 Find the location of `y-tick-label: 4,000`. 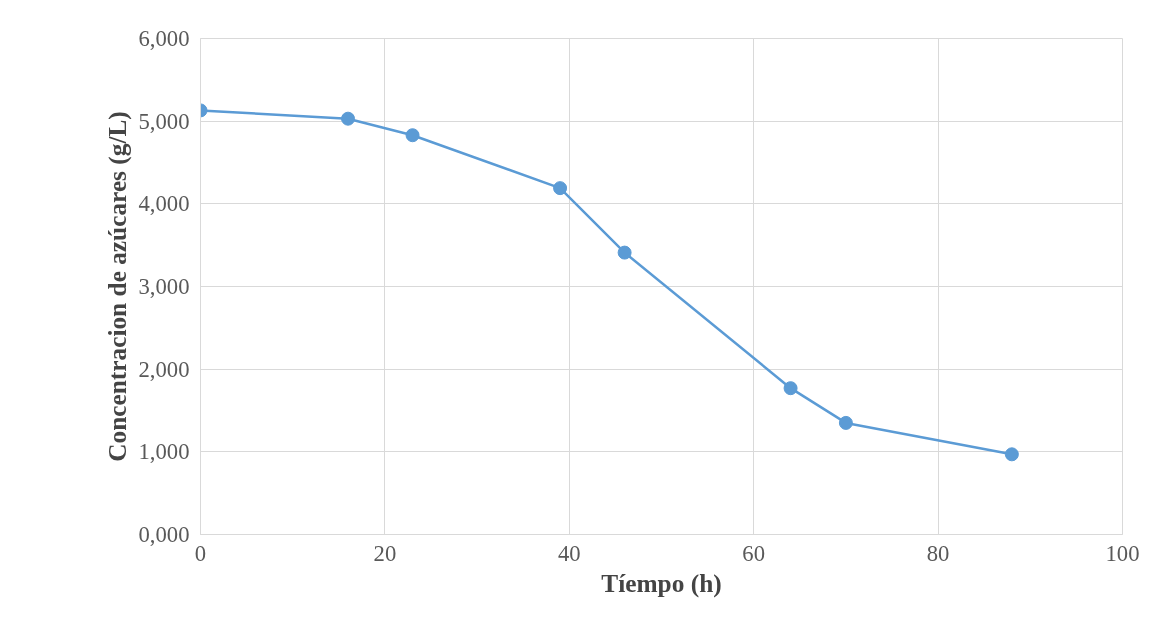

y-tick-label: 4,000 is located at coordinates (164, 204).